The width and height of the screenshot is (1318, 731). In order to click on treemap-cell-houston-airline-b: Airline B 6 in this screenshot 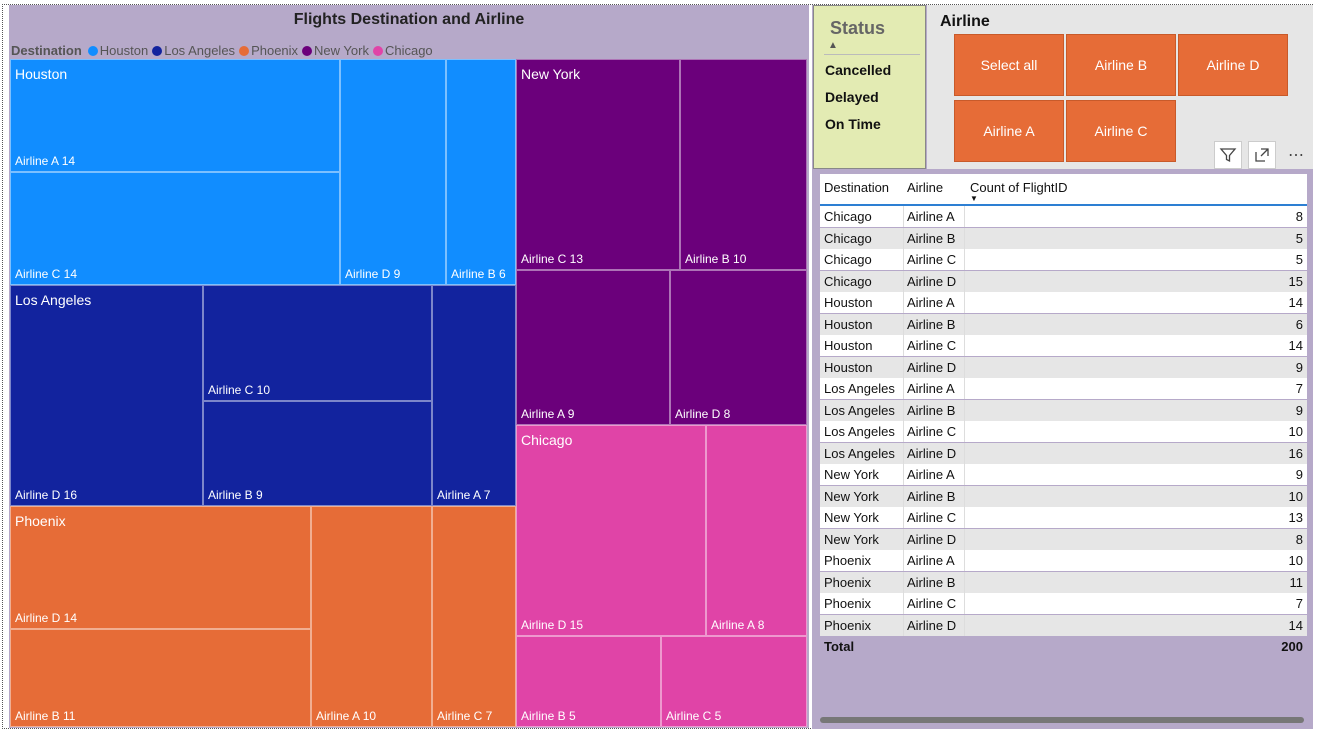, I will do `click(481, 172)`.